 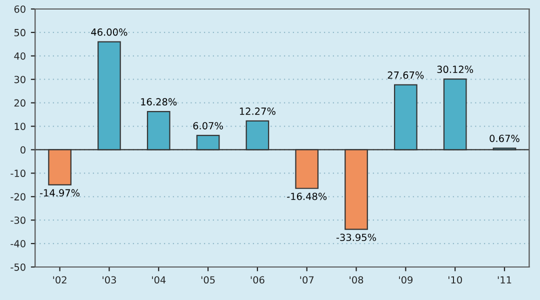 What do you see at coordinates (20, 56) in the screenshot?
I see `y-tick-label: 40` at bounding box center [20, 56].